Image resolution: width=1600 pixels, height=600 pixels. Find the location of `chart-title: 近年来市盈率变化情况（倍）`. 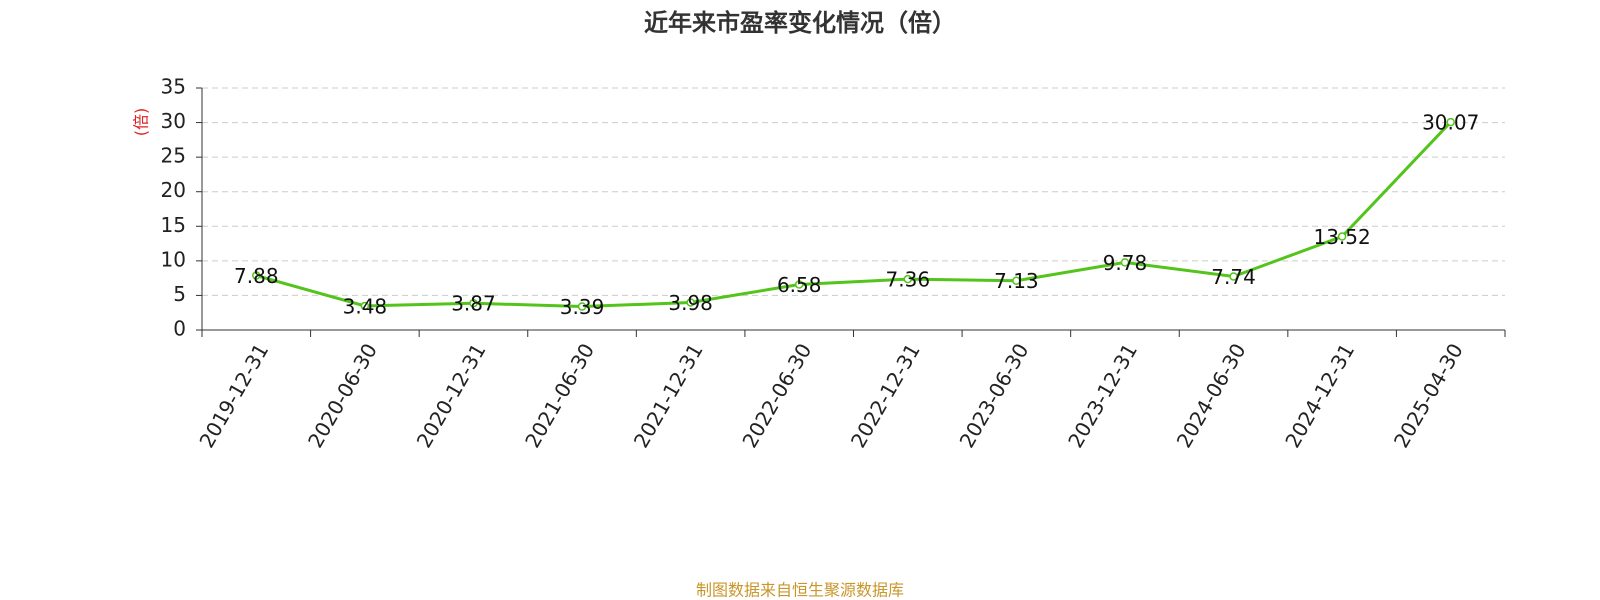

chart-title: 近年来市盈率变化情况（倍） is located at coordinates (800, 23).